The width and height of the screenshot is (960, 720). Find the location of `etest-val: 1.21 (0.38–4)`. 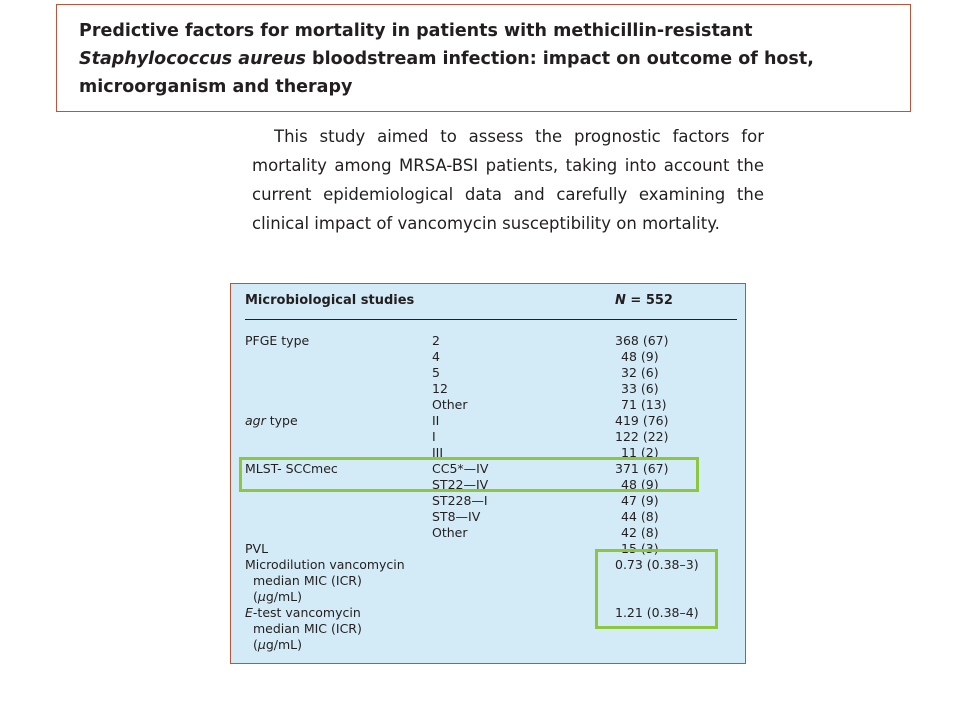

etest-val: 1.21 (0.38–4) is located at coordinates (657, 612).